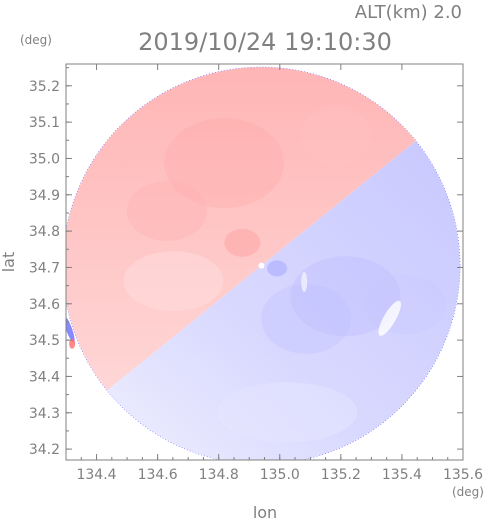  Describe the element at coordinates (44, 414) in the screenshot. I see `y-tick-label: 34.3` at that location.